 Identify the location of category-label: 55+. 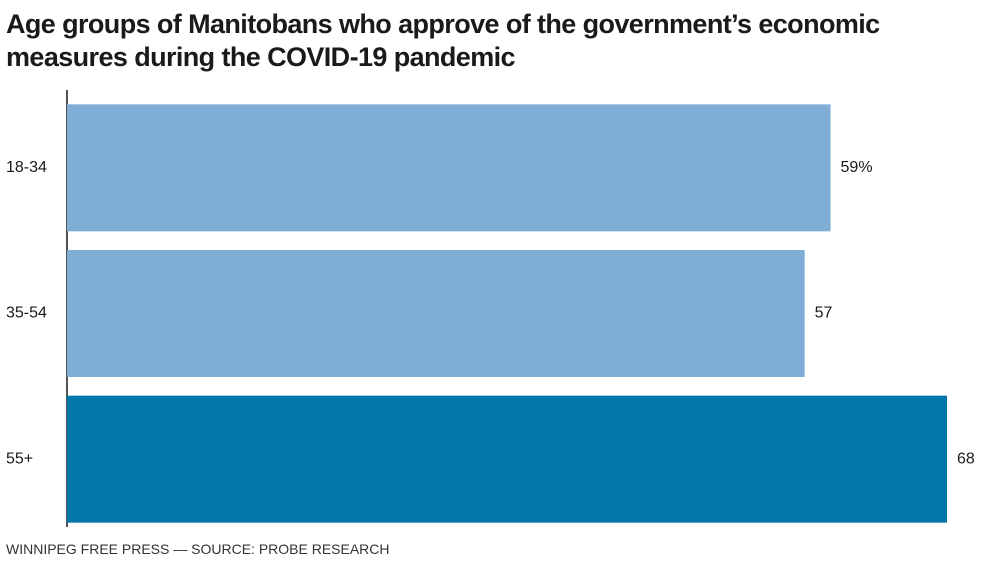
(19, 458).